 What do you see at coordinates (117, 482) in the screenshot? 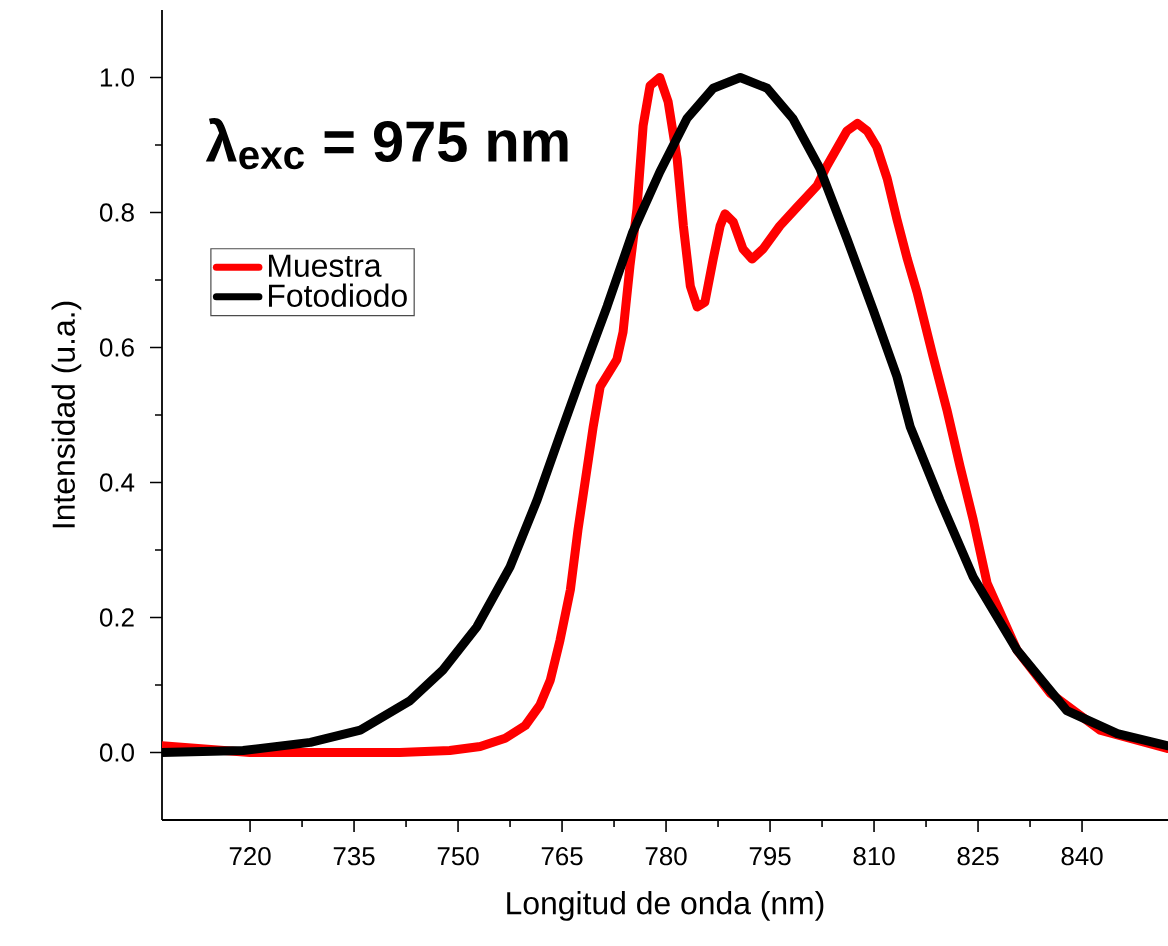
I see `y-tick-label: 0.4` at bounding box center [117, 482].